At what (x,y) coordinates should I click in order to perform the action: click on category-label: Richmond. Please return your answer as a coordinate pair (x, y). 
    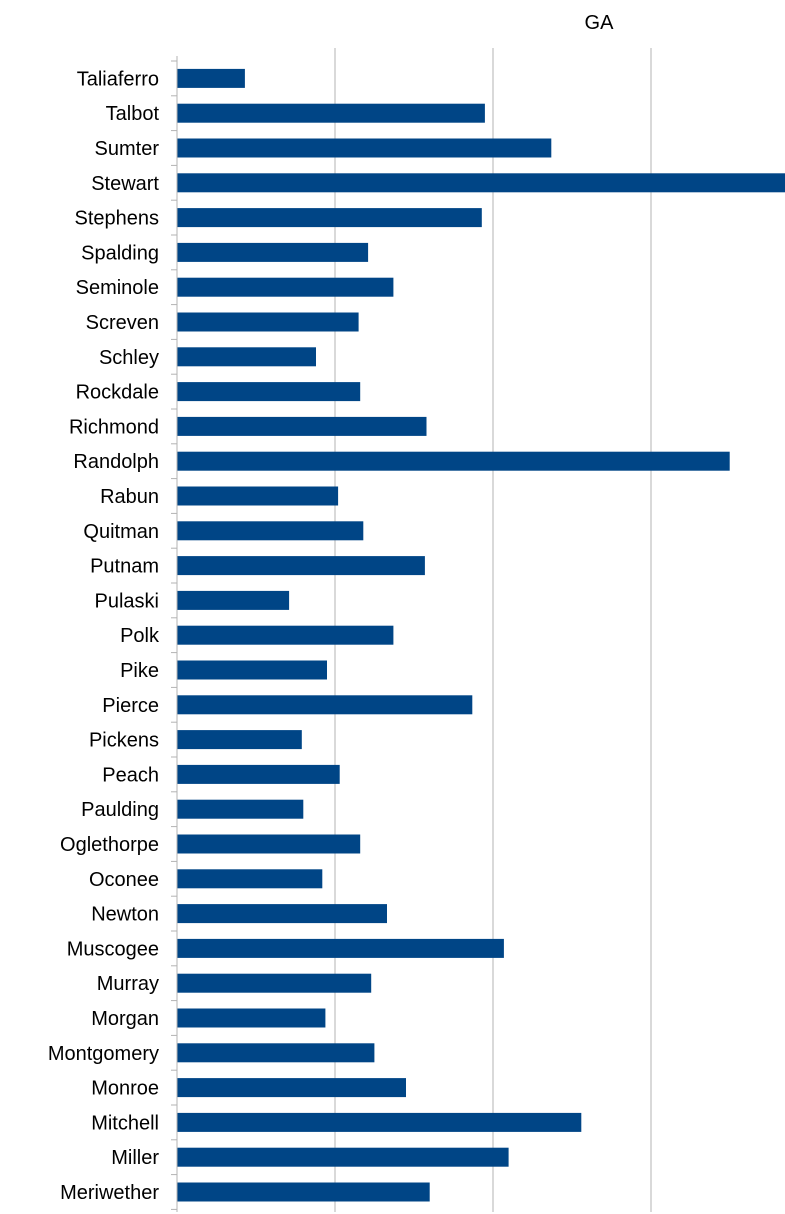
    Looking at the image, I should click on (114, 427).